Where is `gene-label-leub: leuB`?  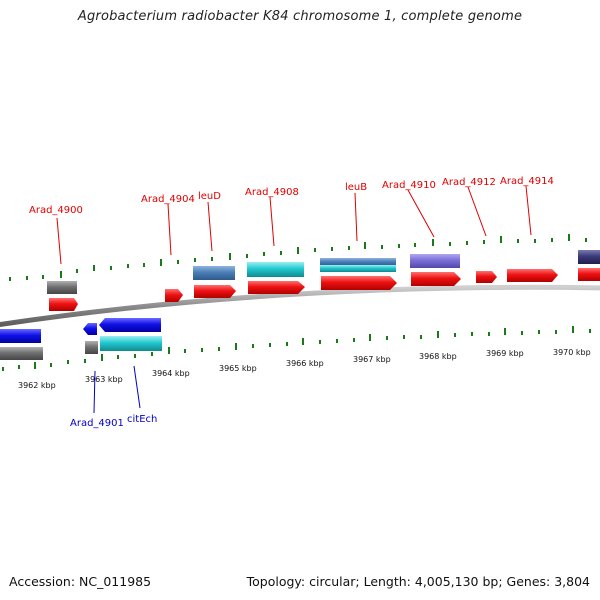 gene-label-leub: leuB is located at coordinates (356, 187).